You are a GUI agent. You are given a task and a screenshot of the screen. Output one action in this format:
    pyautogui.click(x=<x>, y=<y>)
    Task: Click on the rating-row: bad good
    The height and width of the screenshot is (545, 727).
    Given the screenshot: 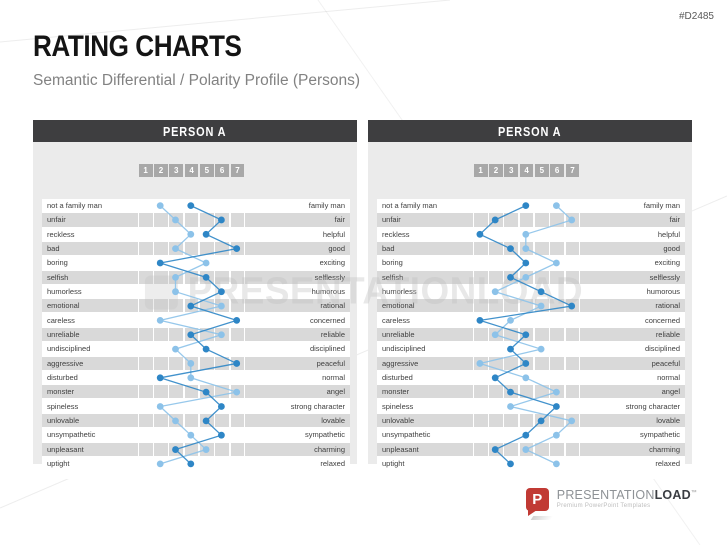 What is the action you would take?
    pyautogui.click(x=196, y=248)
    